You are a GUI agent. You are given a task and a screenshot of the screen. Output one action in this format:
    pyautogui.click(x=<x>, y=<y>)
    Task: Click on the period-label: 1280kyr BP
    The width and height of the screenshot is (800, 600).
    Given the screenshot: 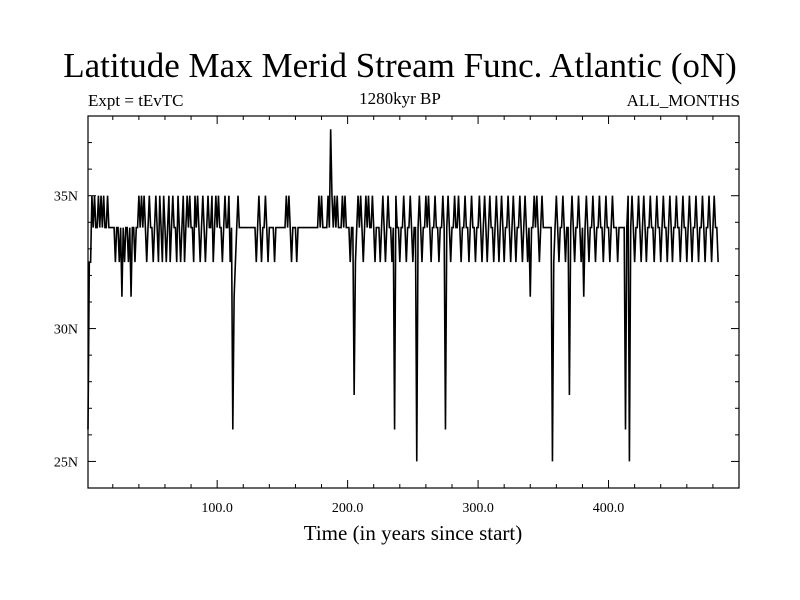 What is the action you would take?
    pyautogui.click(x=400, y=98)
    